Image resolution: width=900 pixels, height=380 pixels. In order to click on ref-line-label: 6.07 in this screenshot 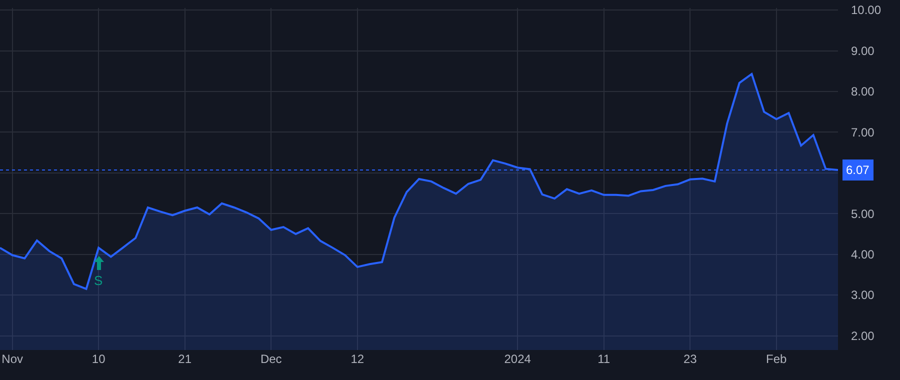, I will do `click(858, 170)`.